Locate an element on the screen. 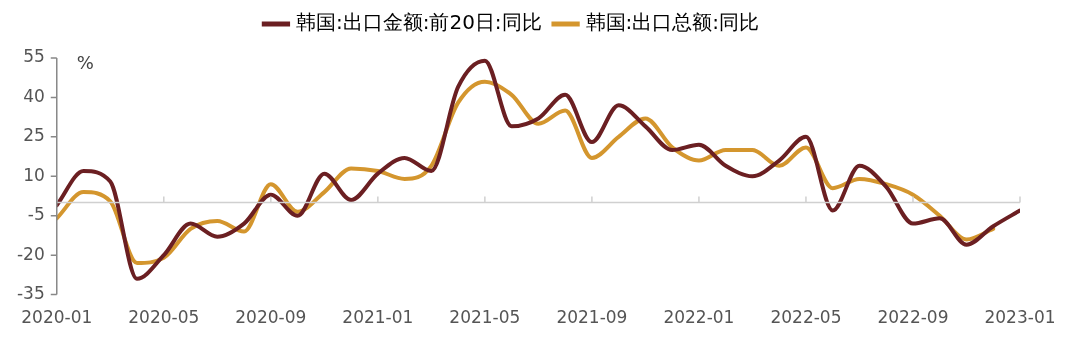 The image size is (1080, 345). x-tick-label: 2022-09 is located at coordinates (913, 317).